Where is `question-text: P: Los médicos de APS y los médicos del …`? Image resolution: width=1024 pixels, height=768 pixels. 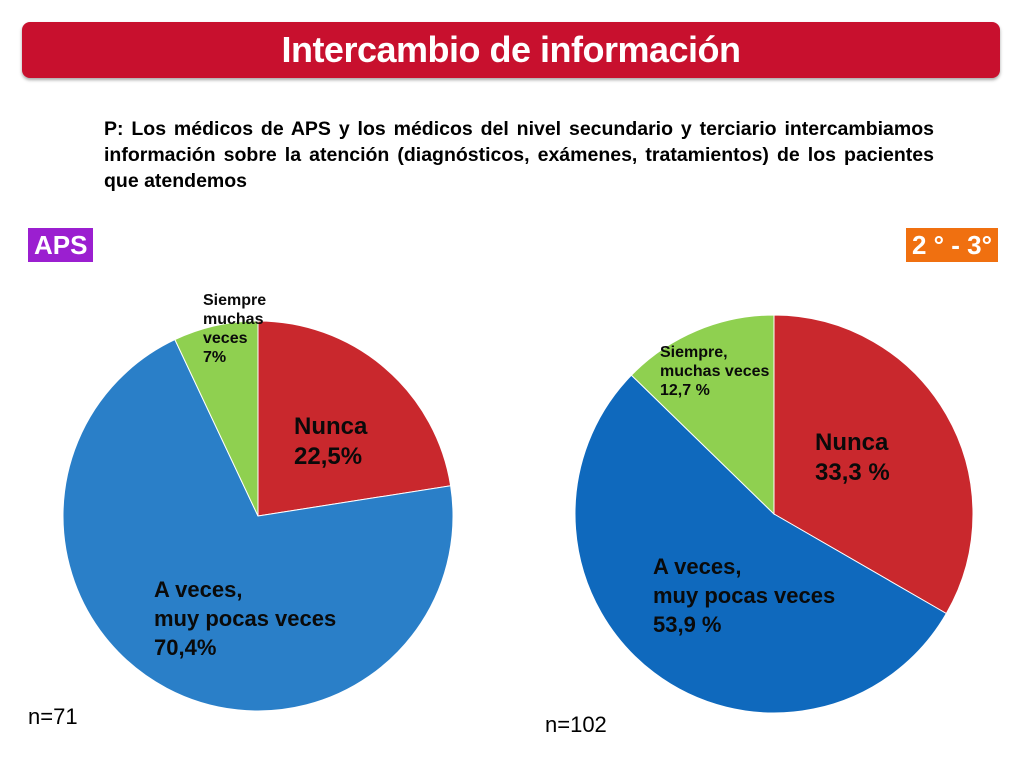
question-text: P: Los médicos de APS y los médicos del … is located at coordinates (519, 155).